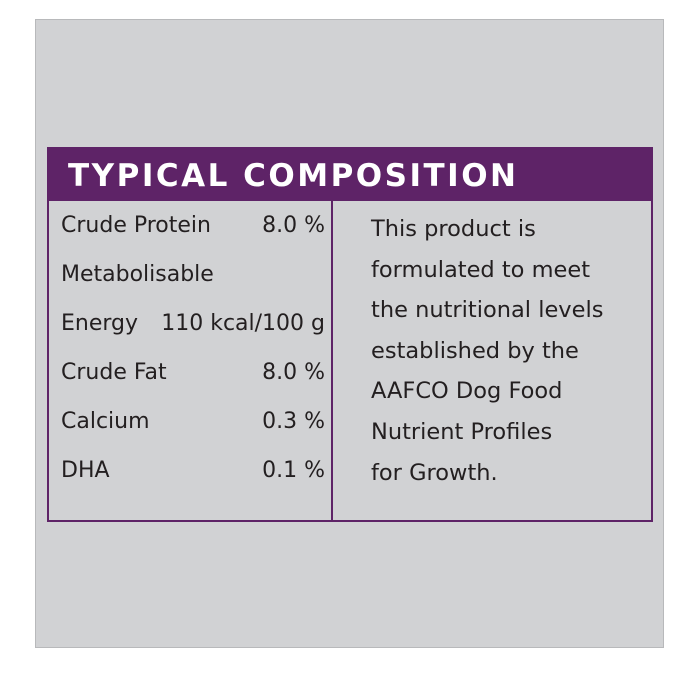 The image size is (700, 700). I want to click on nutrient-value: 0.3 %, so click(293, 421).